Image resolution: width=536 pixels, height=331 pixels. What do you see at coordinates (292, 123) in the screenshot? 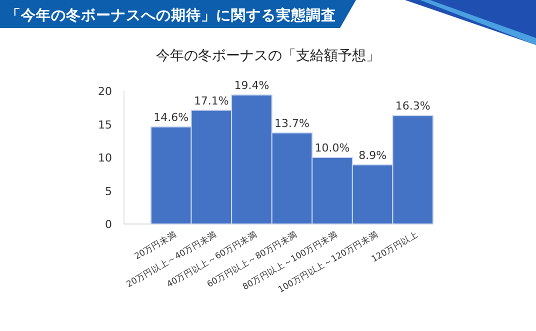
I see `data-label: 13.7%` at bounding box center [292, 123].